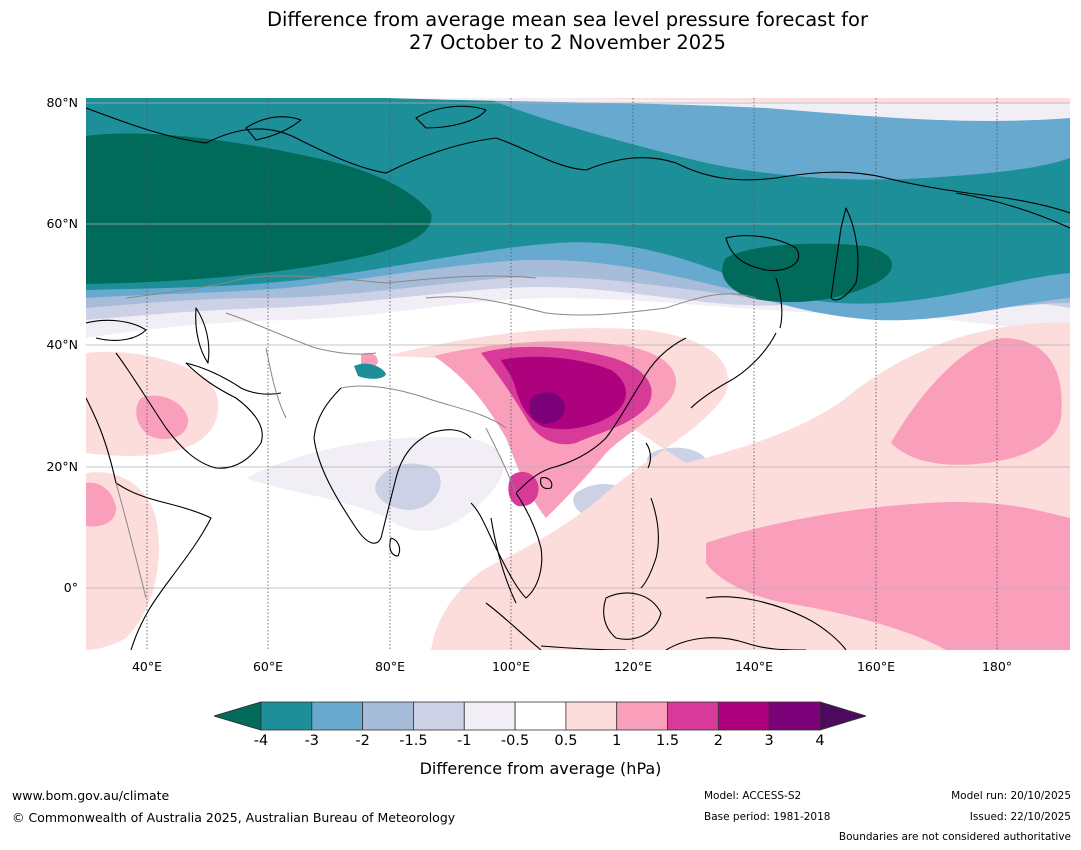 The image size is (1081, 850). Describe the element at coordinates (776, 623) in the screenshot. I see `coast-new-guinea` at that location.